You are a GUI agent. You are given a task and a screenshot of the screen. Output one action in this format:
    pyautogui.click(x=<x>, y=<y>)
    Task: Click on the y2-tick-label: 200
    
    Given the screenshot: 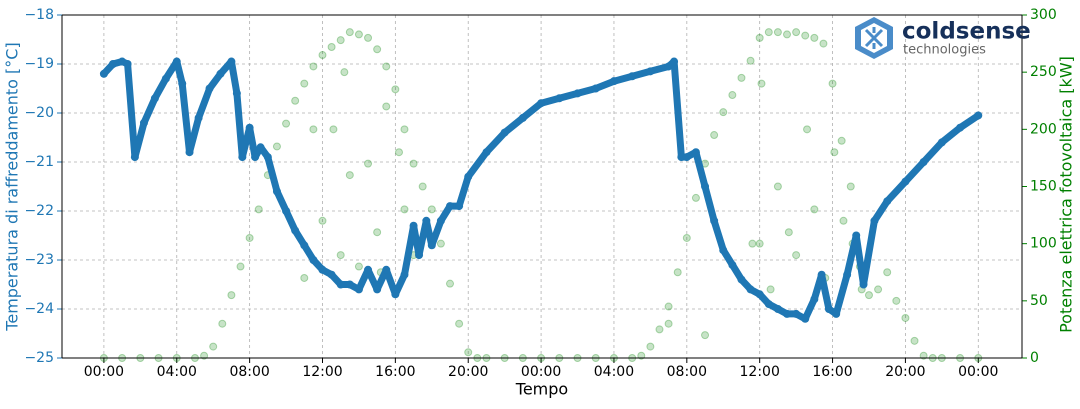 What is the action you would take?
    pyautogui.click(x=1043, y=129)
    